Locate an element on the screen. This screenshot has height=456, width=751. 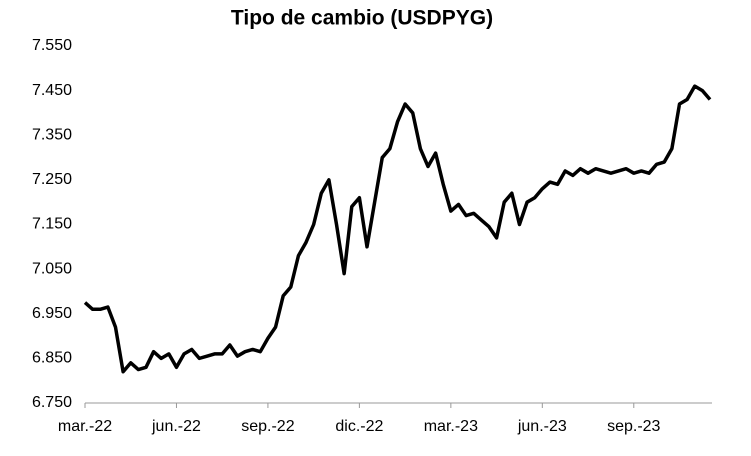
y-tick-label: 7.350 is located at coordinates (52, 134).